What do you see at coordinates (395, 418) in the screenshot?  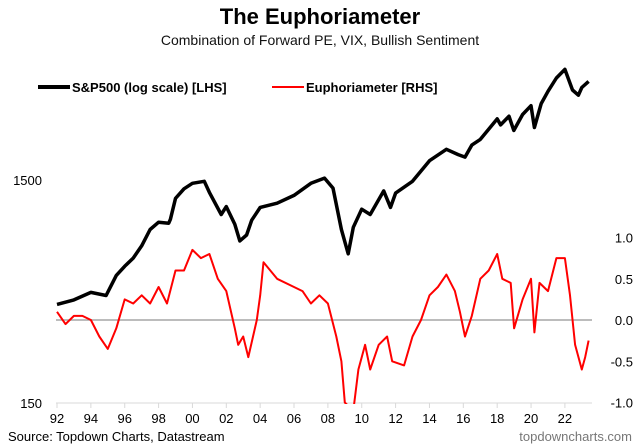 I see `x-tick-label: 12` at bounding box center [395, 418].